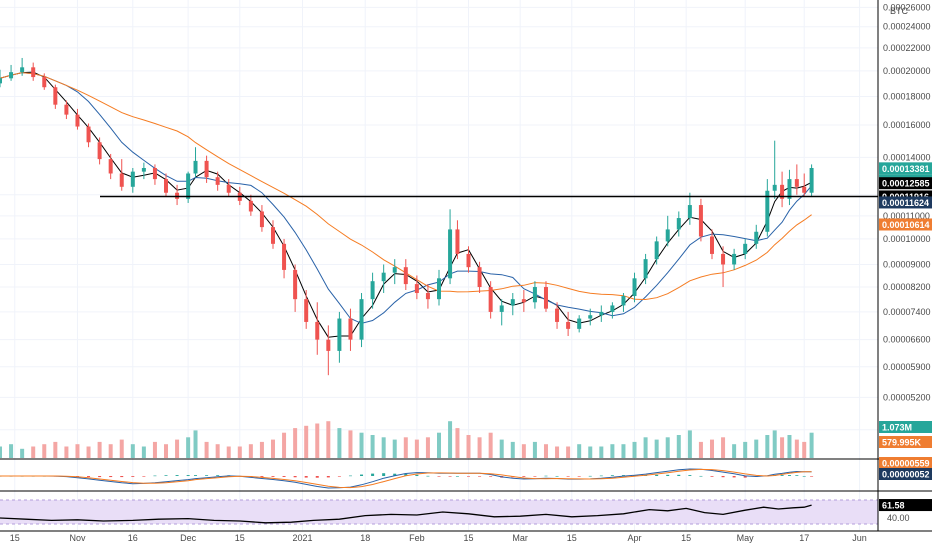 The height and width of the screenshot is (550, 932). Describe the element at coordinates (907, 157) in the screenshot. I see `price-tick-label: 0.00014000` at that location.